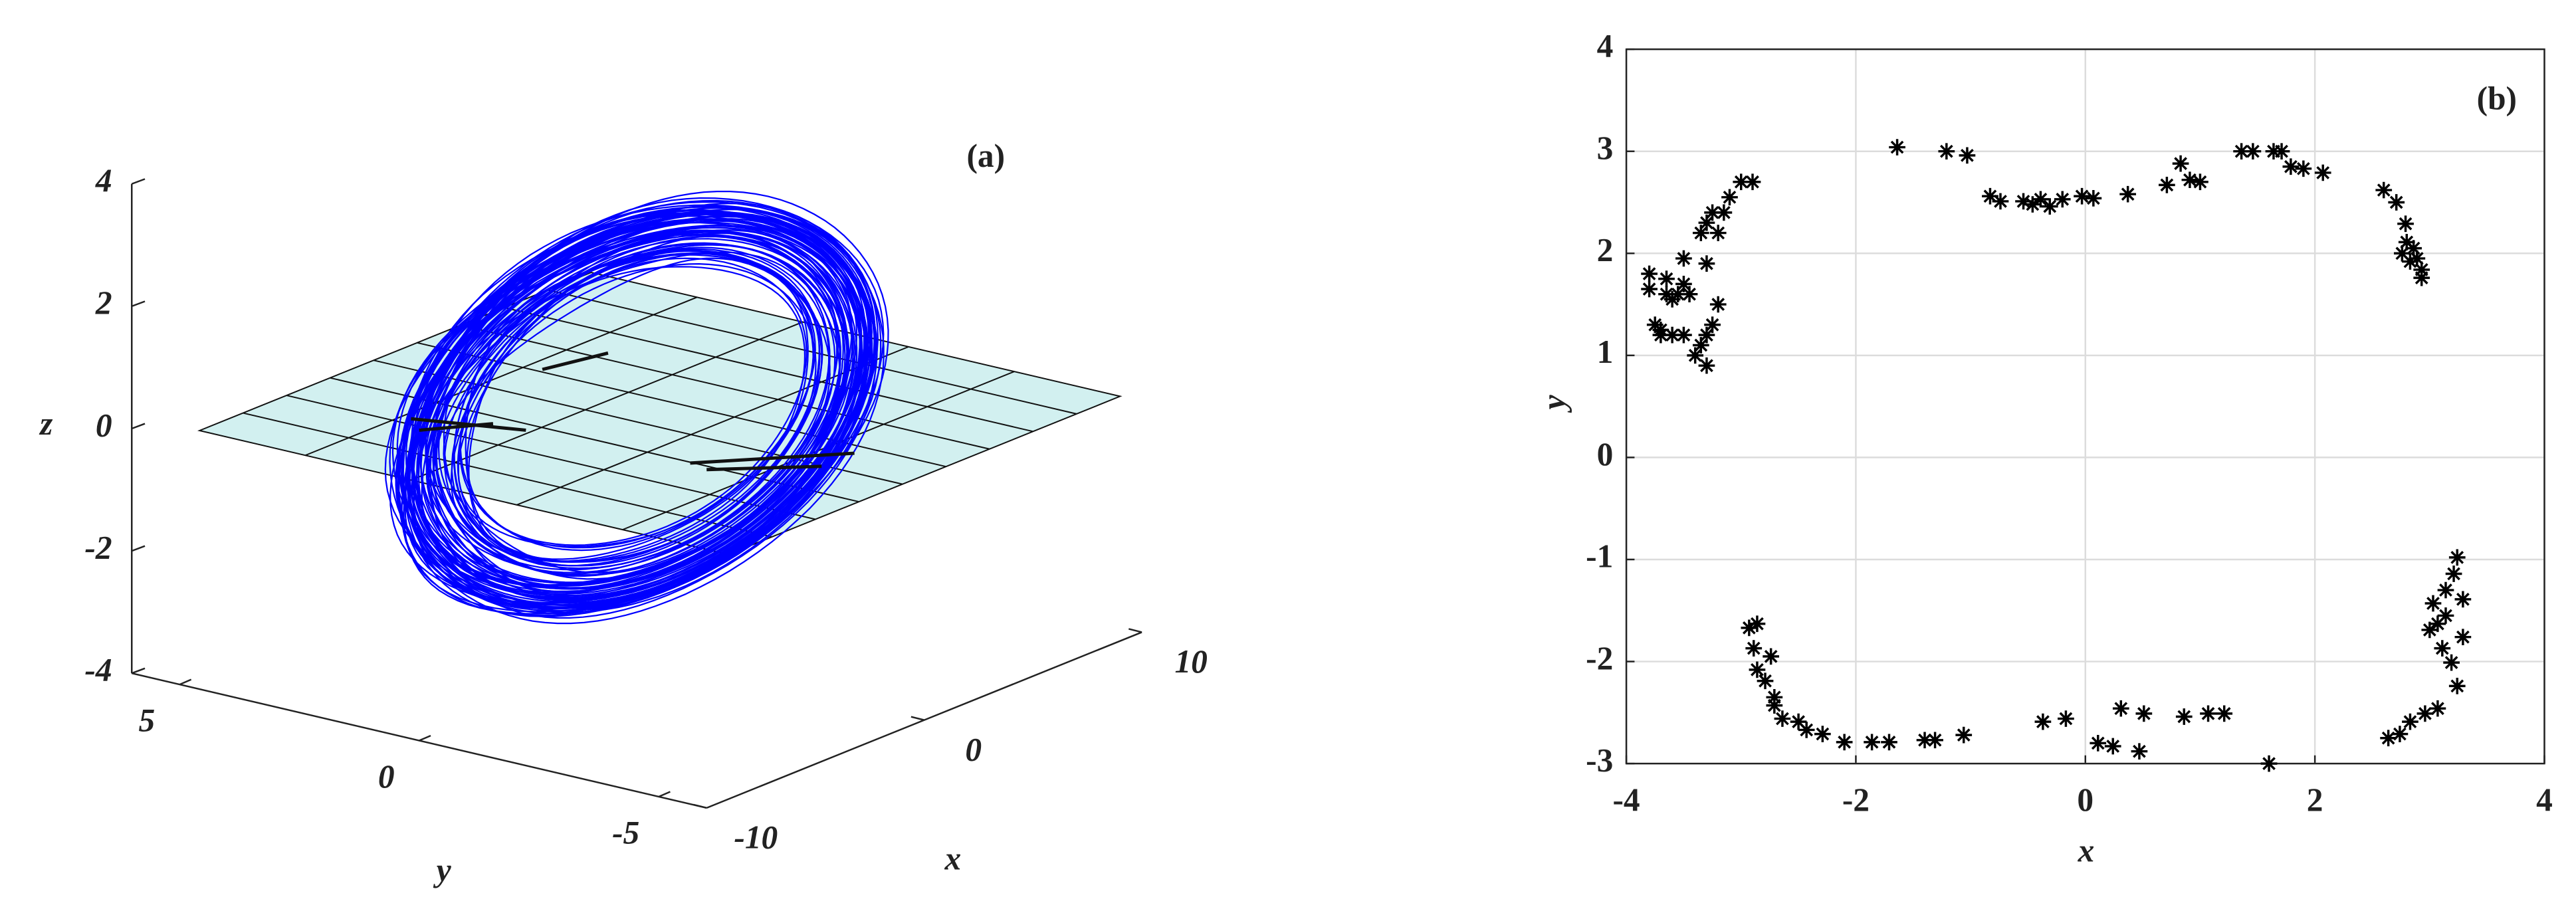  What do you see at coordinates (2315, 800) in the screenshot?
I see `x-tick-label: 2` at bounding box center [2315, 800].